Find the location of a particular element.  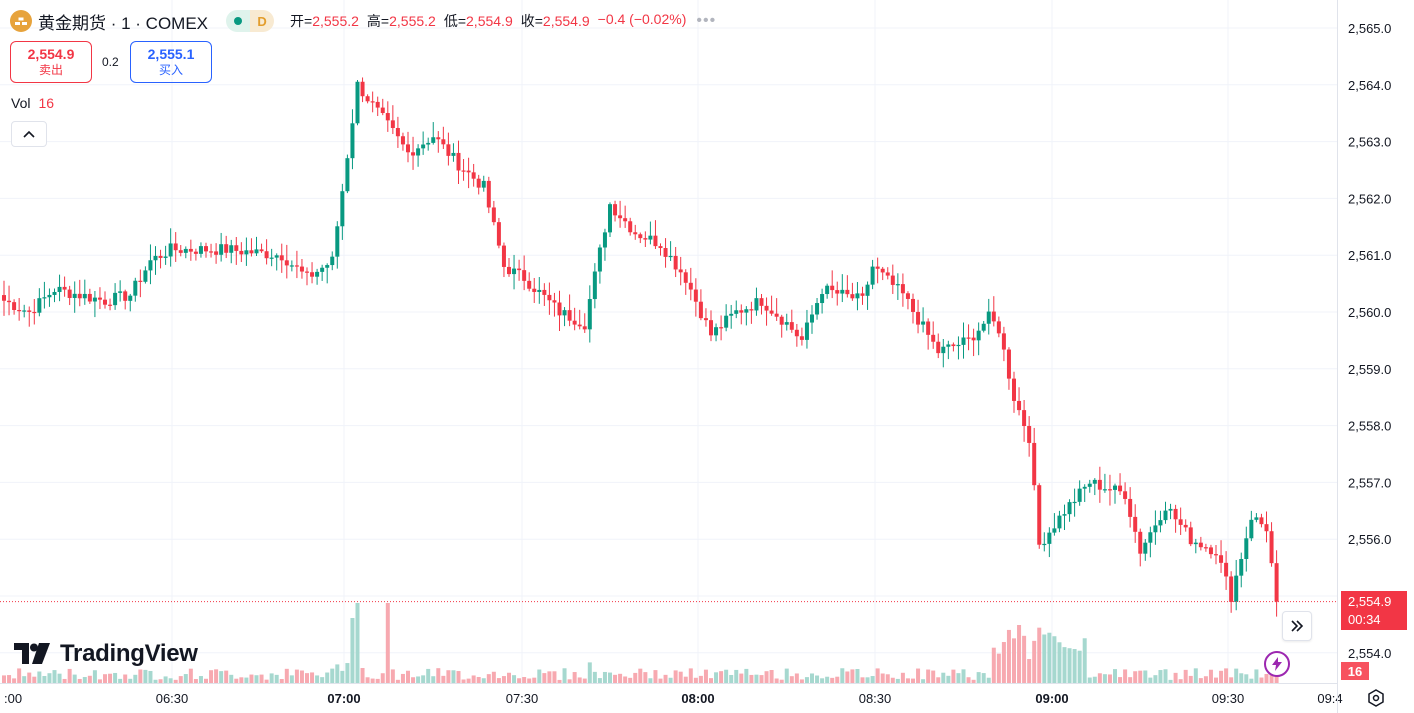

y-tick-label: 2,565.0 is located at coordinates (1369, 28).